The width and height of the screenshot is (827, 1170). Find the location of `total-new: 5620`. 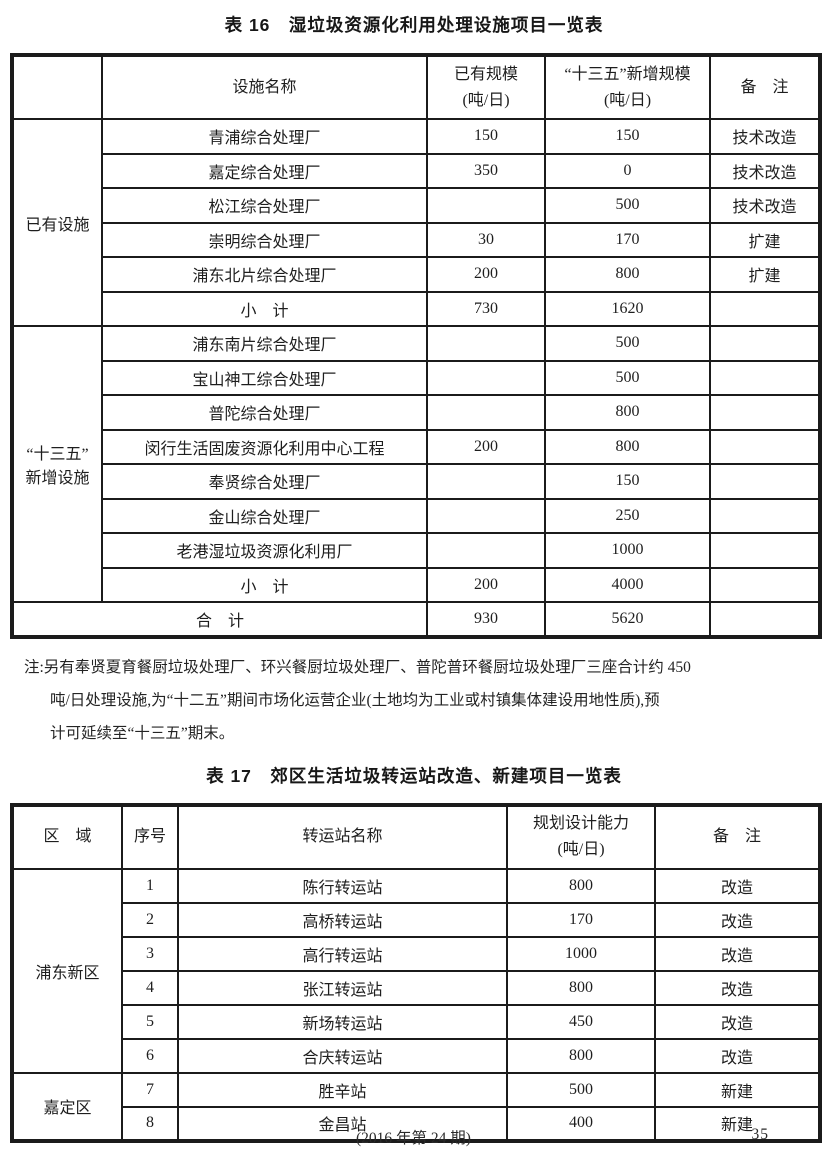

total-new: 5620 is located at coordinates (627, 619).